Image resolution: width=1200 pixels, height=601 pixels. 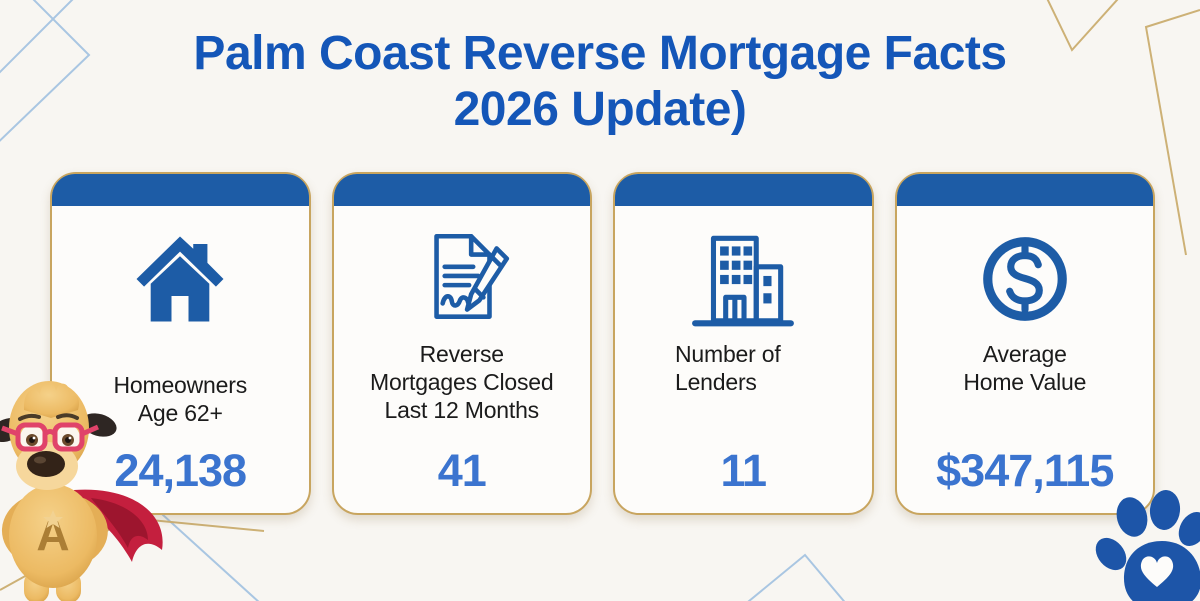 What do you see at coordinates (743, 279) in the screenshot?
I see `building-icon` at bounding box center [743, 279].